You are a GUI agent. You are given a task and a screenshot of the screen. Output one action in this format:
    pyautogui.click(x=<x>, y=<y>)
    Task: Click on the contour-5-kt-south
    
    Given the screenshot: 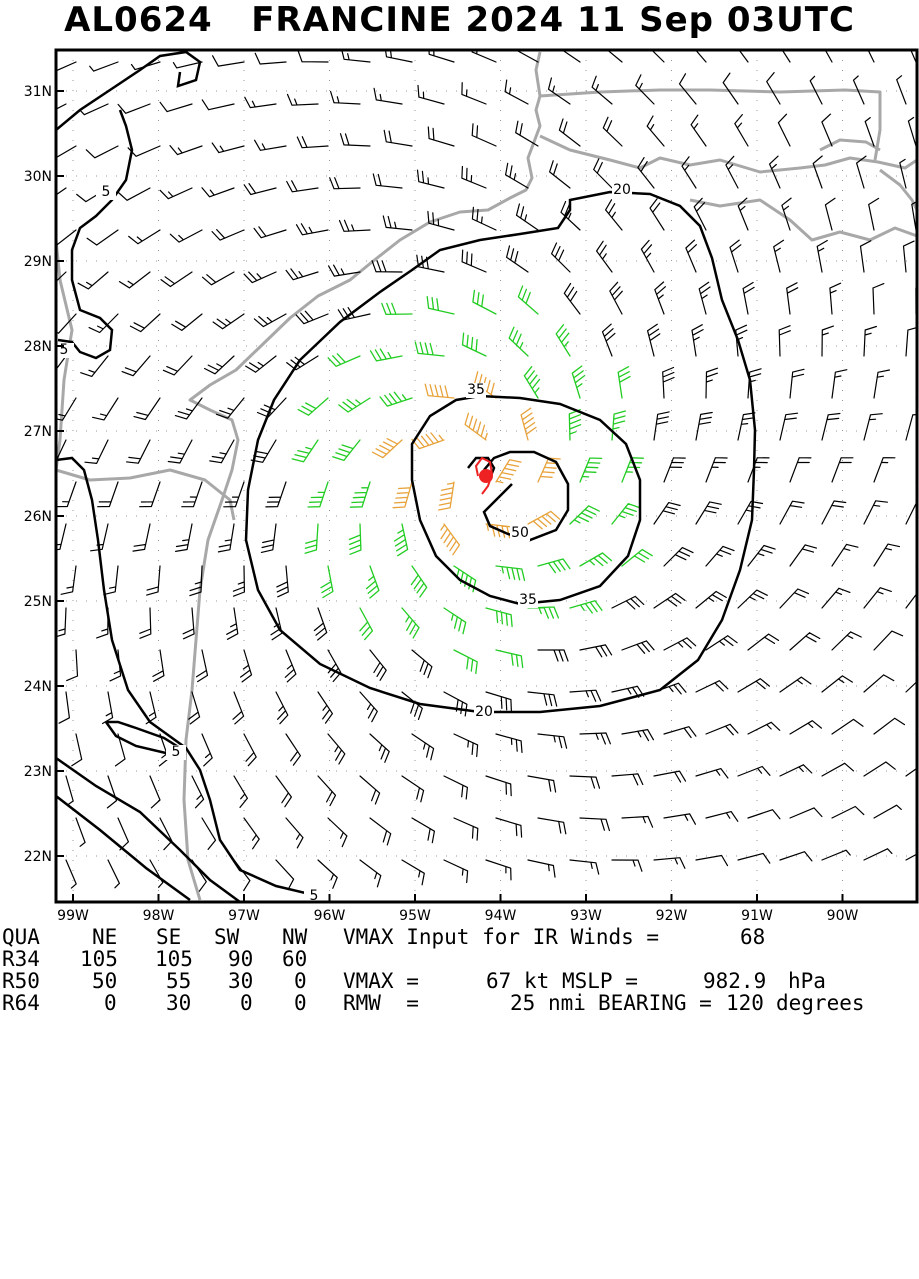 What is the action you would take?
    pyautogui.click(x=187, y=679)
    